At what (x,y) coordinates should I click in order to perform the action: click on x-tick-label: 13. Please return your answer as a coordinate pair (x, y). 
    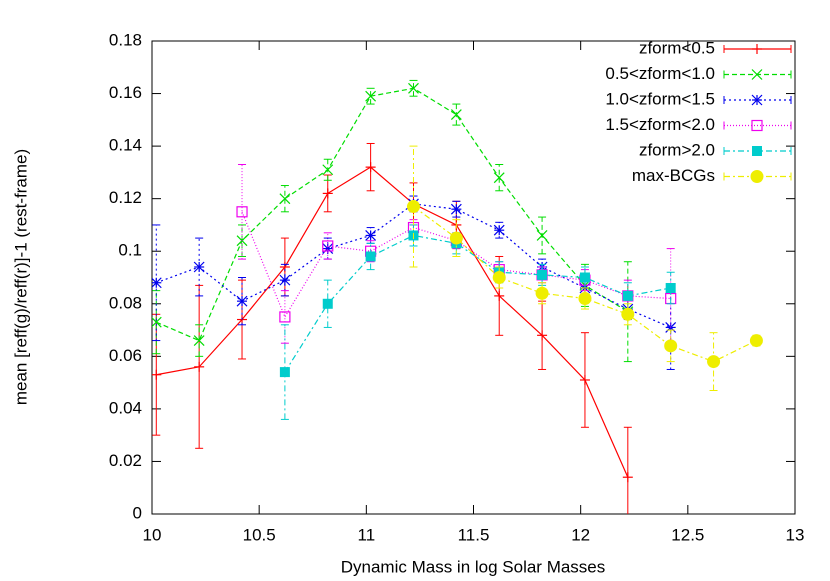
    Looking at the image, I should click on (795, 534).